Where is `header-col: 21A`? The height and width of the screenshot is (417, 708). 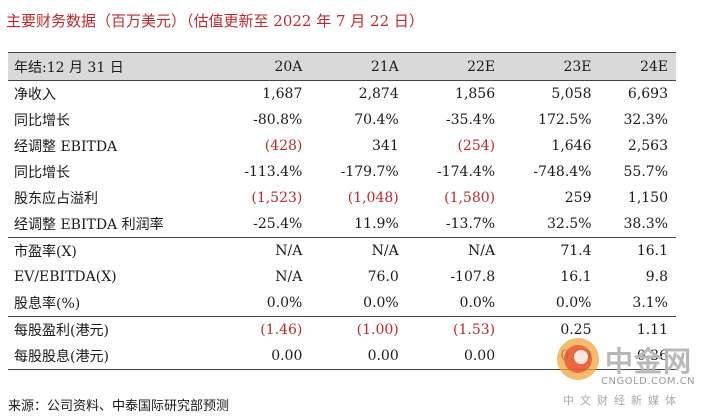 header-col: 21A is located at coordinates (358, 66).